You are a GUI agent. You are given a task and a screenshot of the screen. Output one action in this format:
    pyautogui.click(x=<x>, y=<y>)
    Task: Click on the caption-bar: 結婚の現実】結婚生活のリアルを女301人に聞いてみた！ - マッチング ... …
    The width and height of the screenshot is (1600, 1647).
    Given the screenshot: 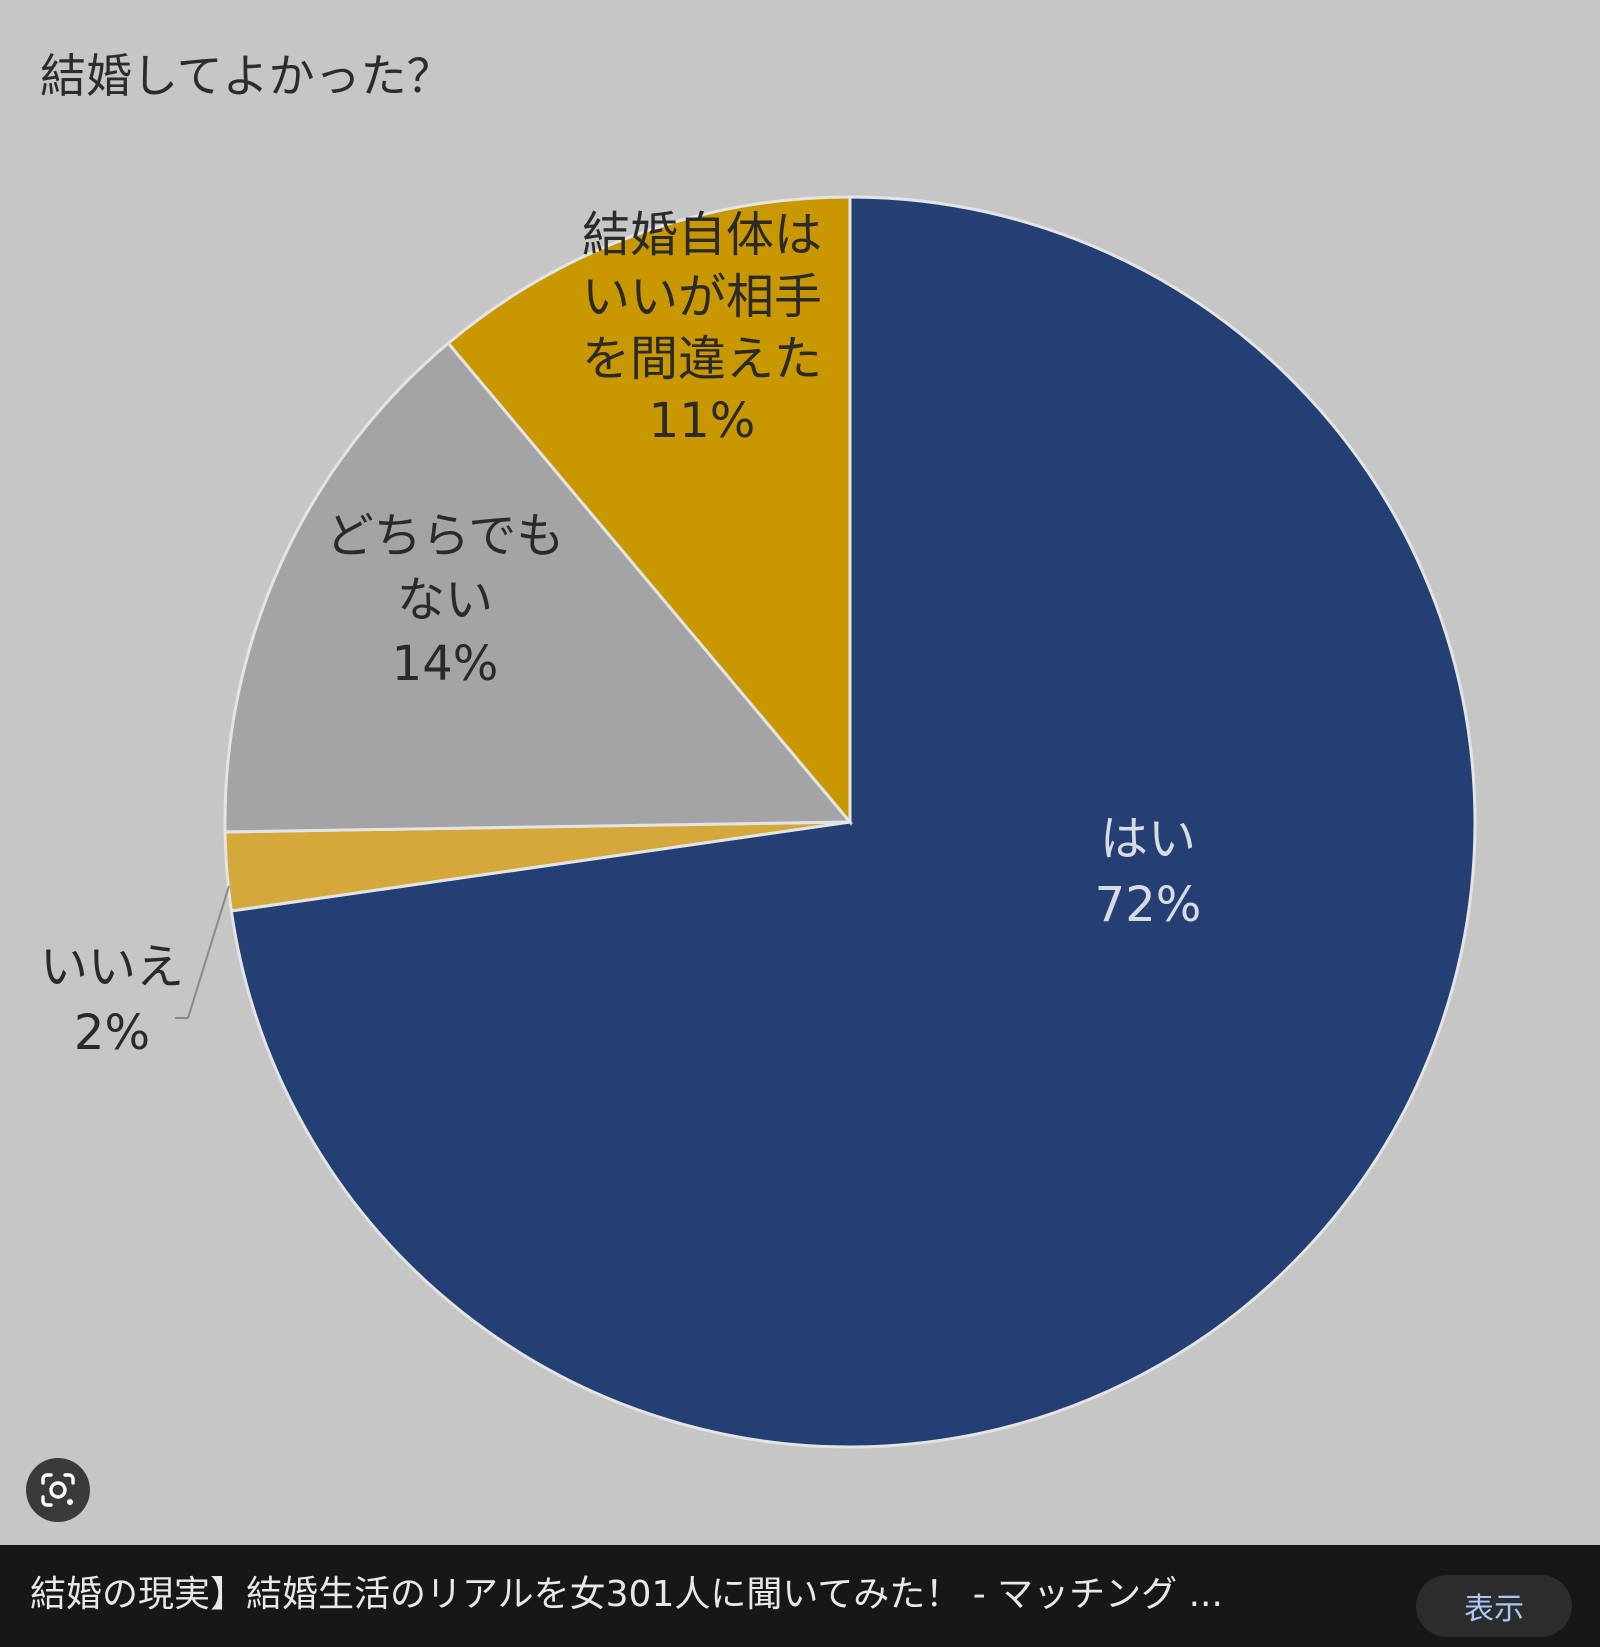 What is the action you would take?
    pyautogui.click(x=800, y=1596)
    